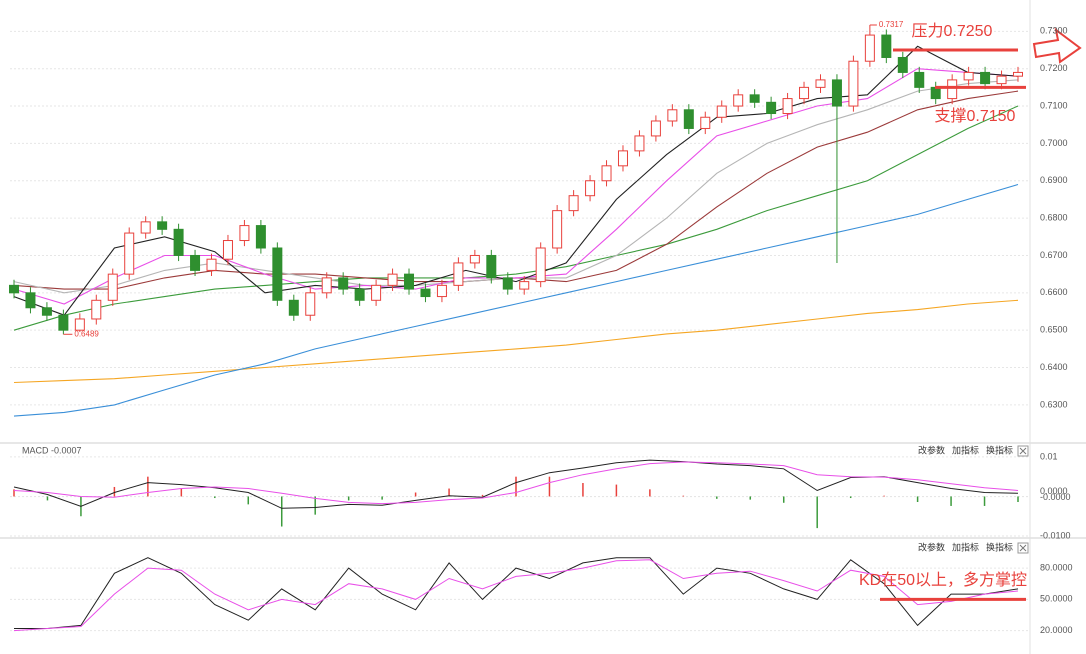 The width and height of the screenshot is (1086, 654). What do you see at coordinates (1056, 630) in the screenshot?
I see `y-tick-label: 20.0000` at bounding box center [1056, 630].